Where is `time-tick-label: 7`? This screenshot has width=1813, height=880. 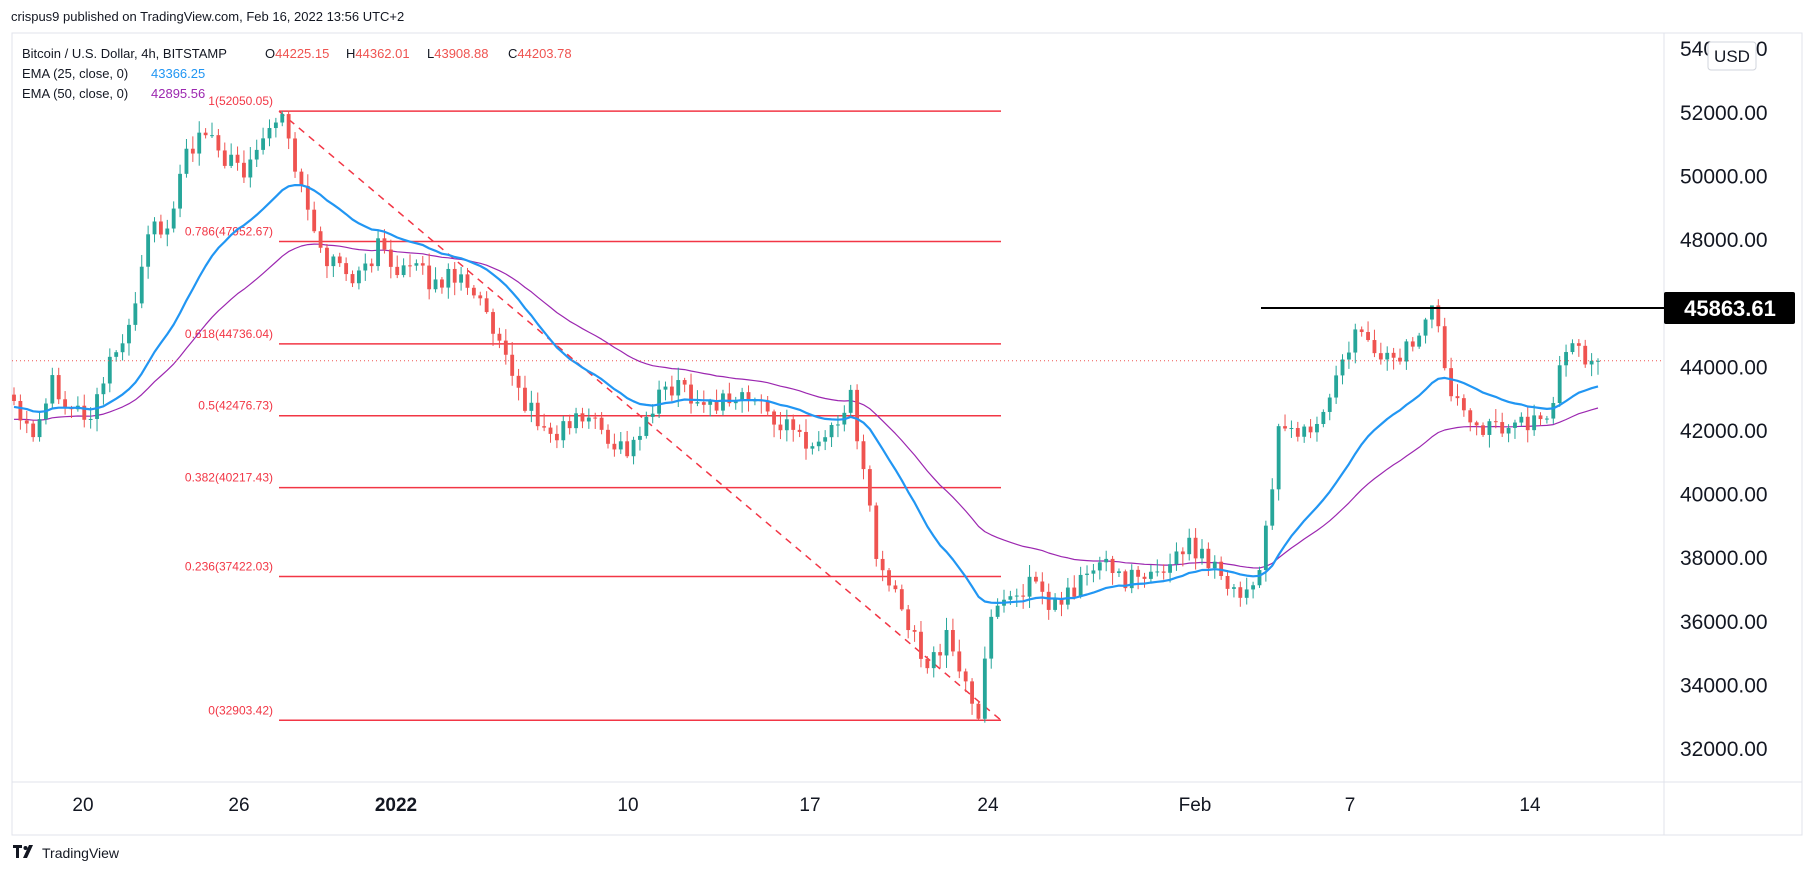
time-tick-label: 7 is located at coordinates (1350, 805).